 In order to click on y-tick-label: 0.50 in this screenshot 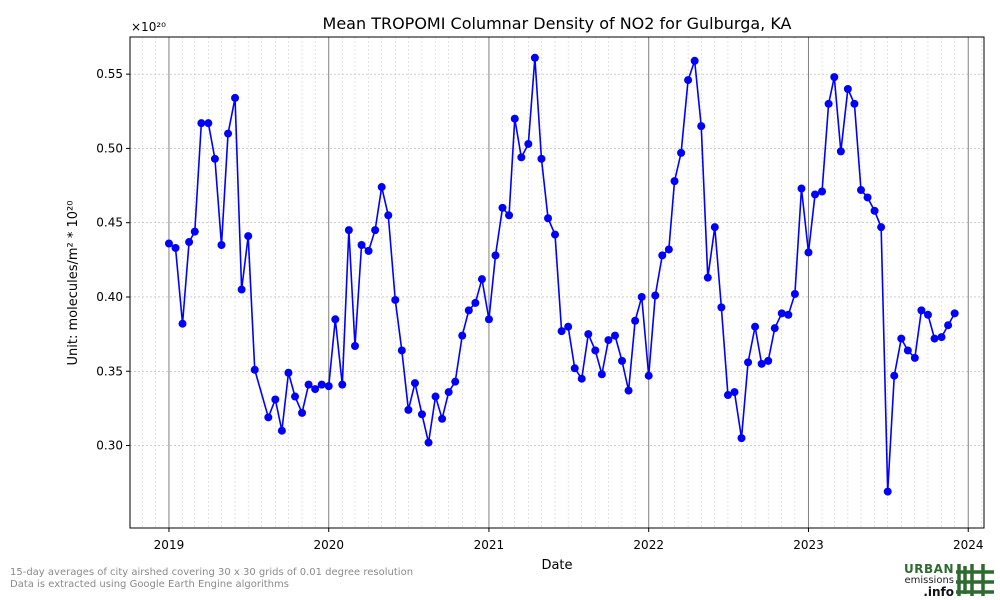, I will do `click(109, 148)`.